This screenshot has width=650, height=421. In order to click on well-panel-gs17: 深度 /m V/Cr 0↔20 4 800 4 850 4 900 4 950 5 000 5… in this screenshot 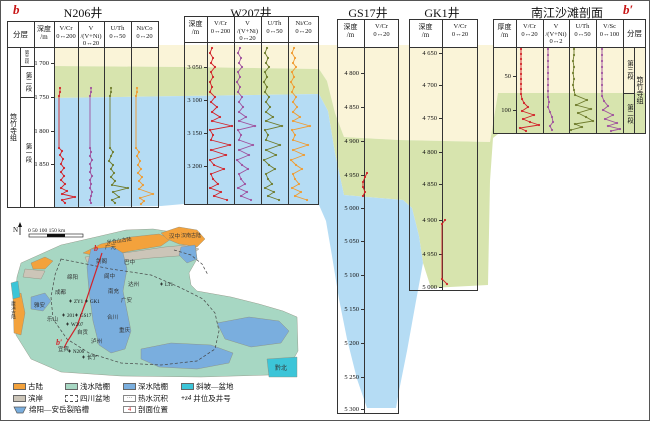, I will do `click(368, 216)`.